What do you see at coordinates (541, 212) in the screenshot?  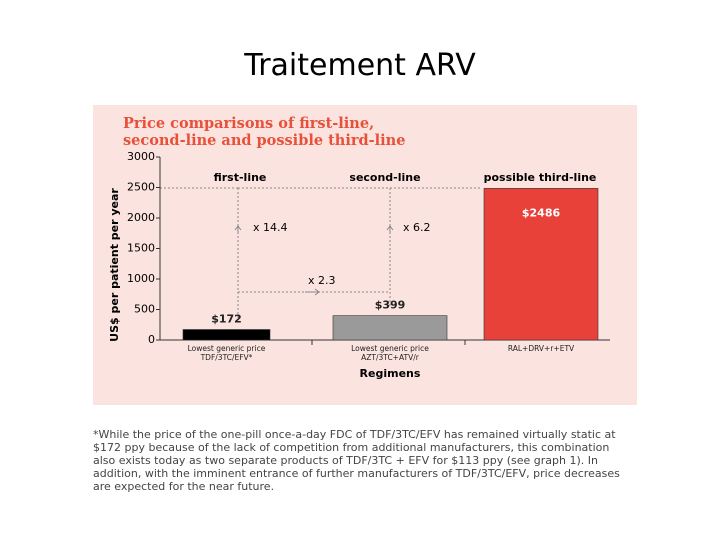 I see `value-label: $2486` at bounding box center [541, 212].